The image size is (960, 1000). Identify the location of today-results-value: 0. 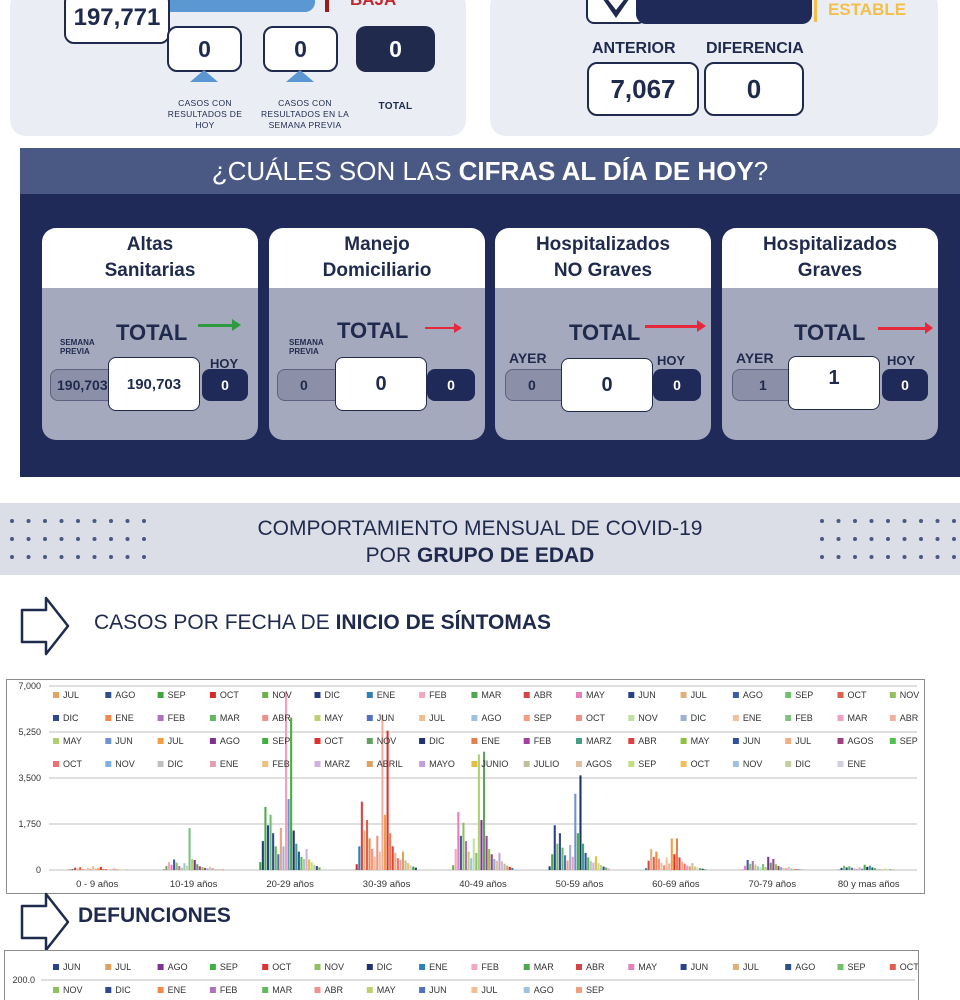
(204, 49).